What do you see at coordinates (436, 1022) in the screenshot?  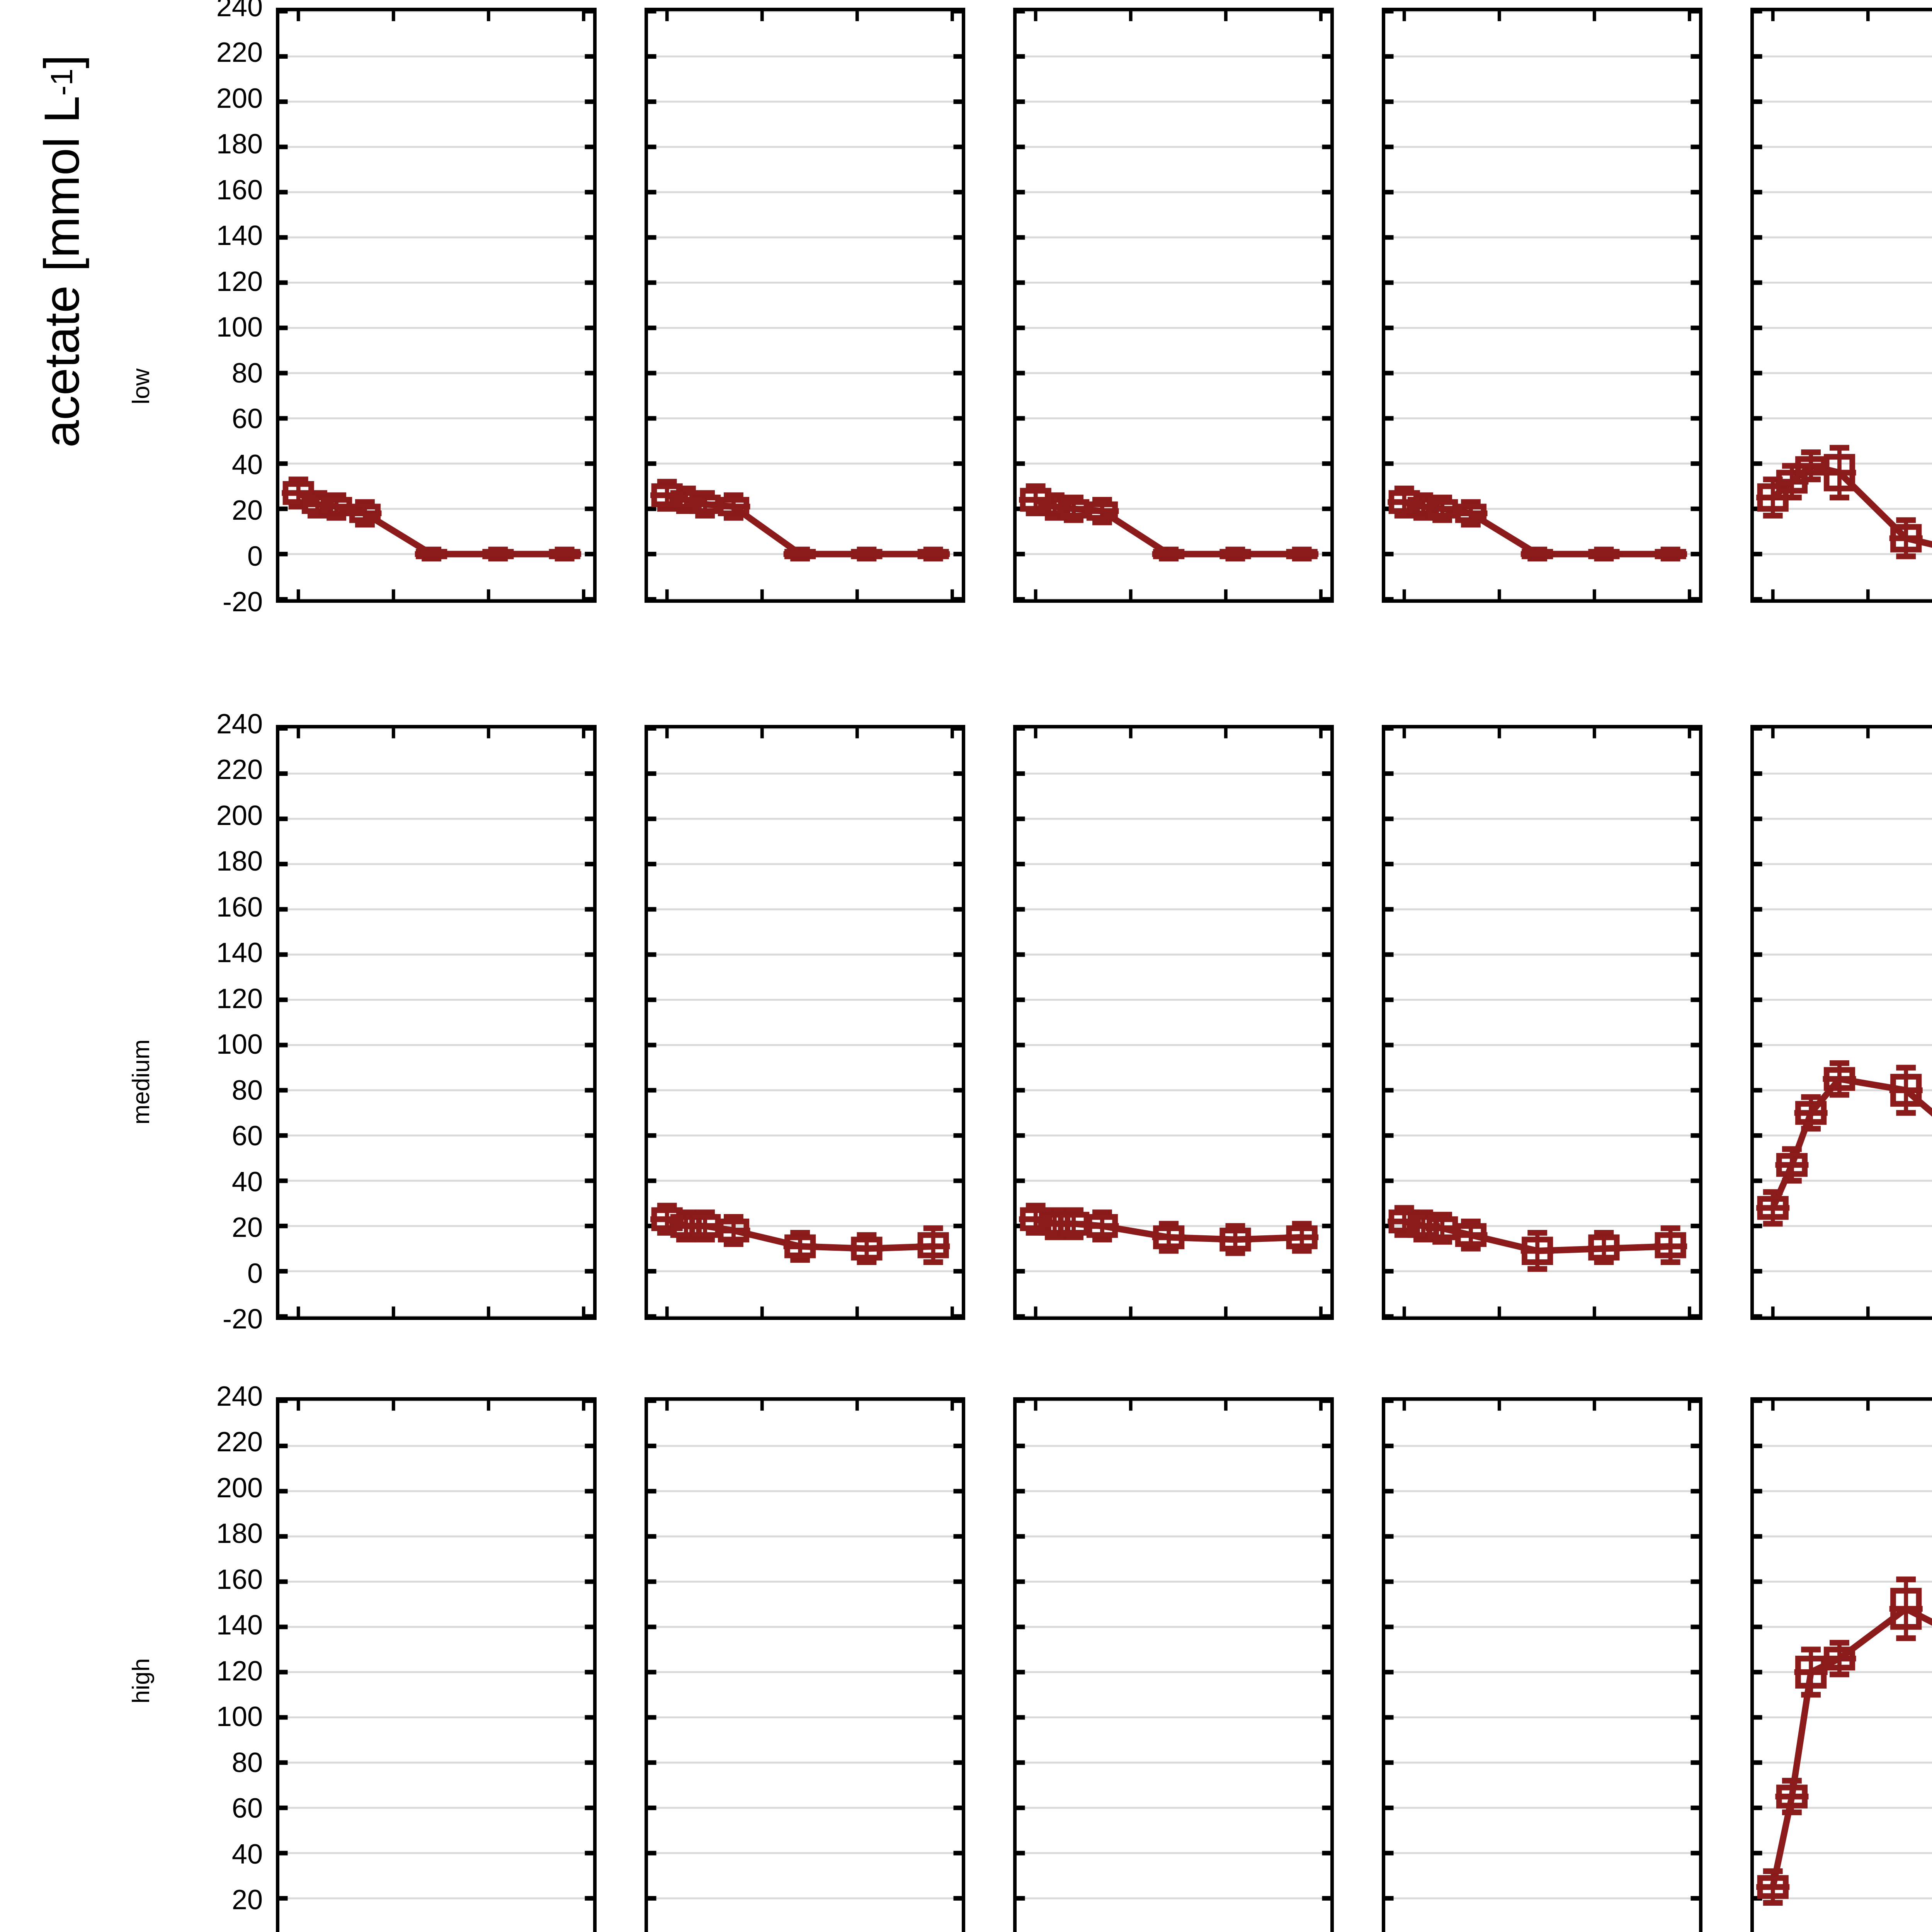 I see `panel-medium-cont` at bounding box center [436, 1022].